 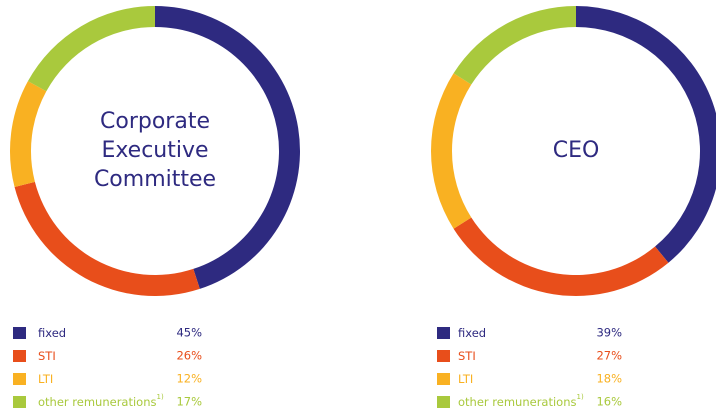 I want to click on legend-value: 26%, so click(x=189, y=356).